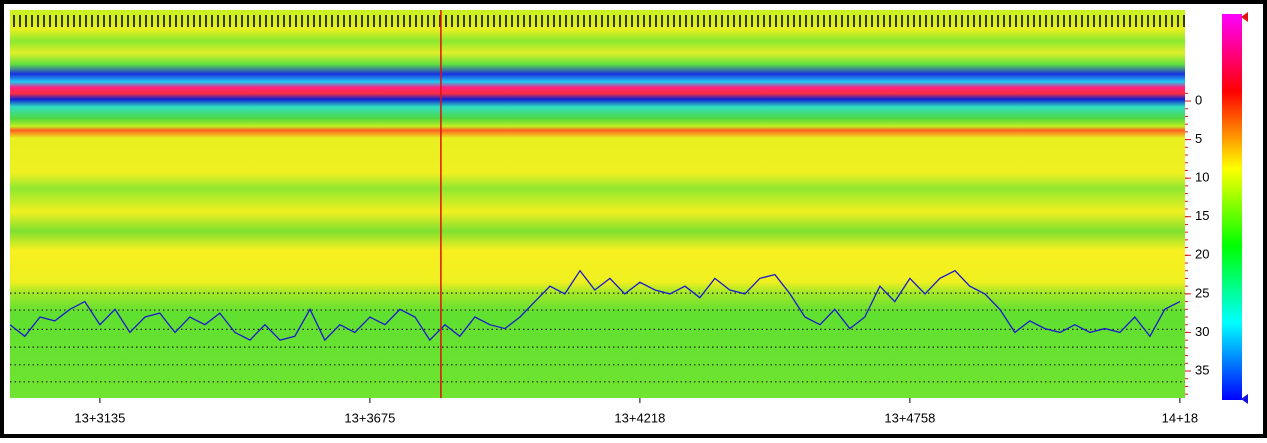 The height and width of the screenshot is (443, 1267). Describe the element at coordinates (599, 21) in the screenshot. I see `trace-ticks` at that location.